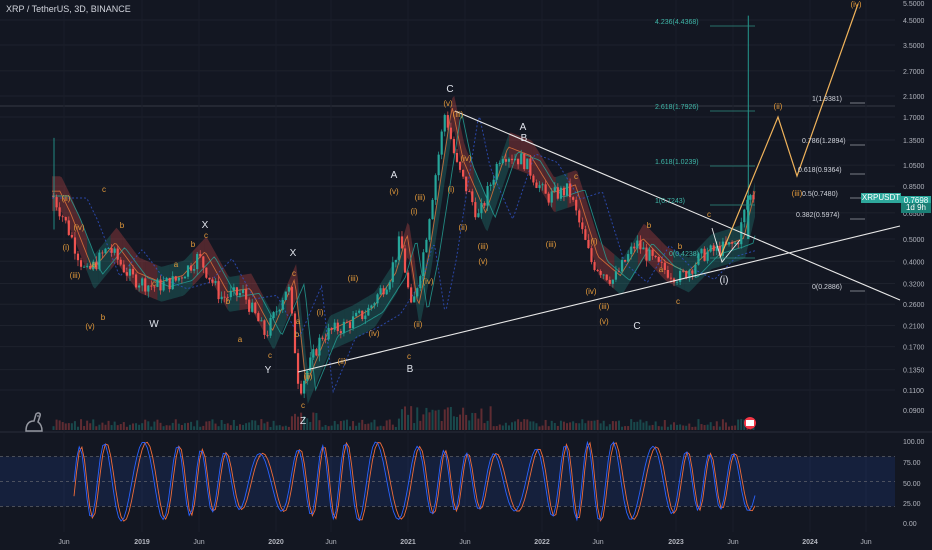 This screenshot has width=932, height=550. Describe the element at coordinates (677, 22) in the screenshot. I see `fib-label: 4.236(4.4368)` at that location.